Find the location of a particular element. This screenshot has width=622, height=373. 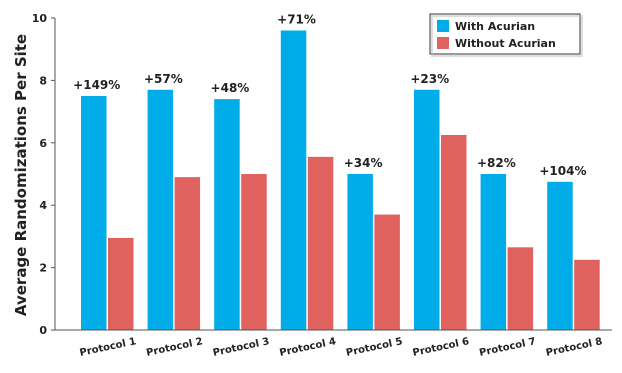

category-label: Protocol 7 is located at coordinates (507, 347).